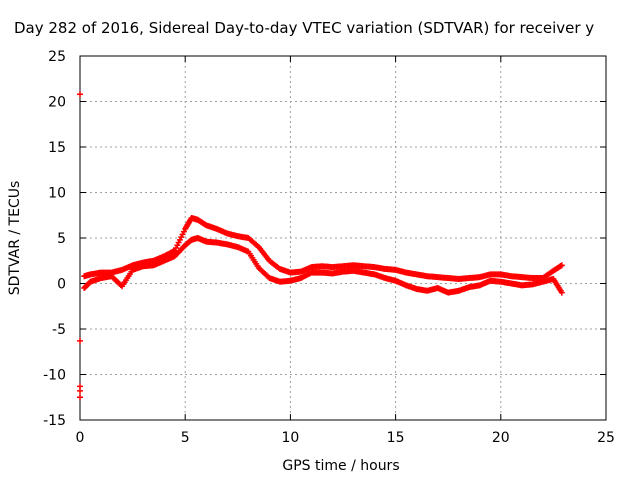  What do you see at coordinates (80, 438) in the screenshot?
I see `x-tick-label: 0` at bounding box center [80, 438].